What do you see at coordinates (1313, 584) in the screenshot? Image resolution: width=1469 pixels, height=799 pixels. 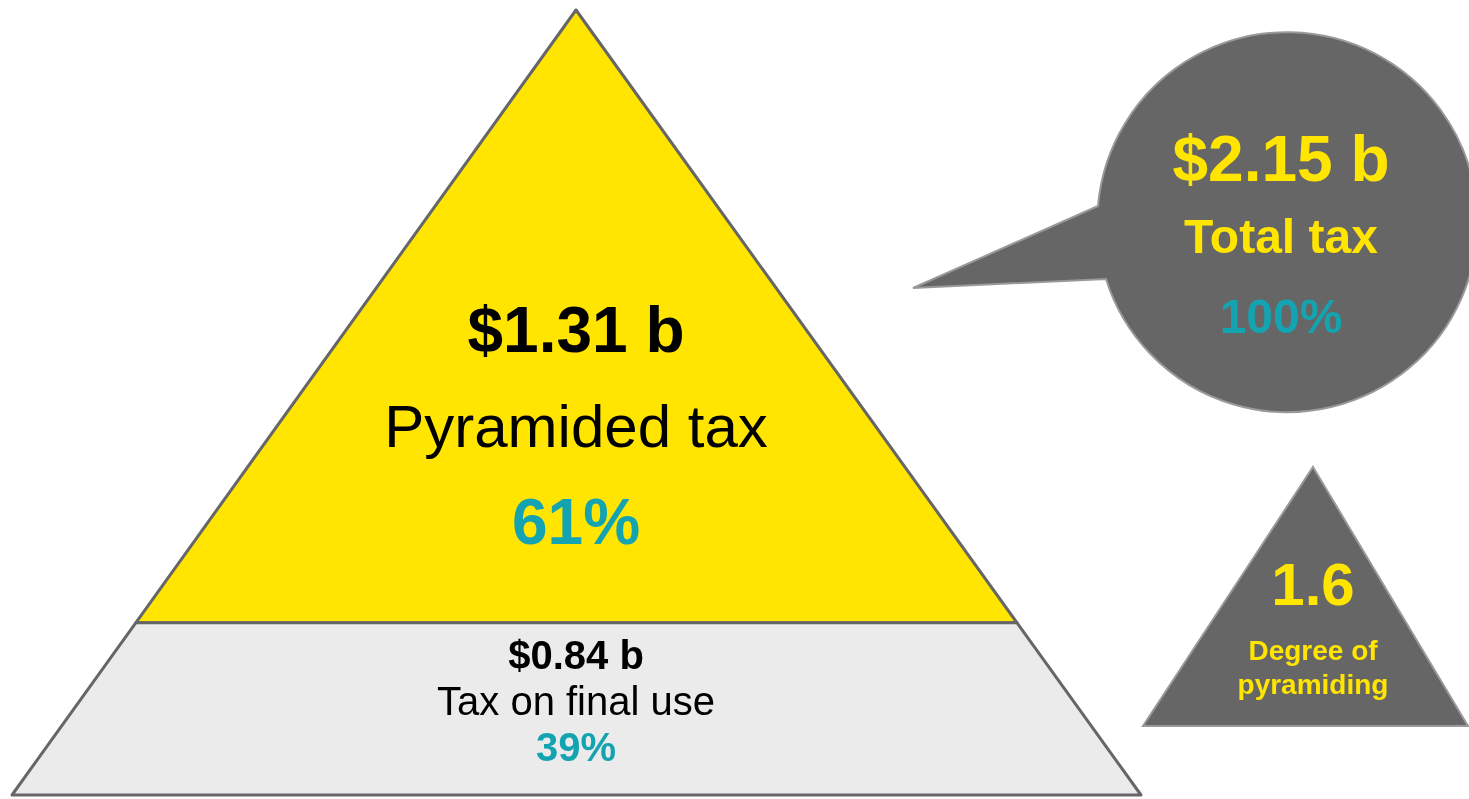 I see `text: 1.6` at bounding box center [1313, 584].